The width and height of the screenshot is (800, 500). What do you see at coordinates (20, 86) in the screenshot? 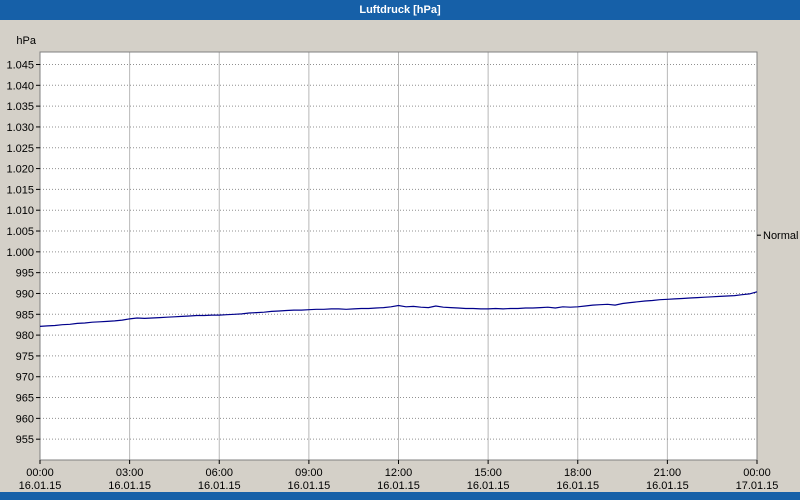
I see `y-tick-label: 1.040` at bounding box center [20, 86].